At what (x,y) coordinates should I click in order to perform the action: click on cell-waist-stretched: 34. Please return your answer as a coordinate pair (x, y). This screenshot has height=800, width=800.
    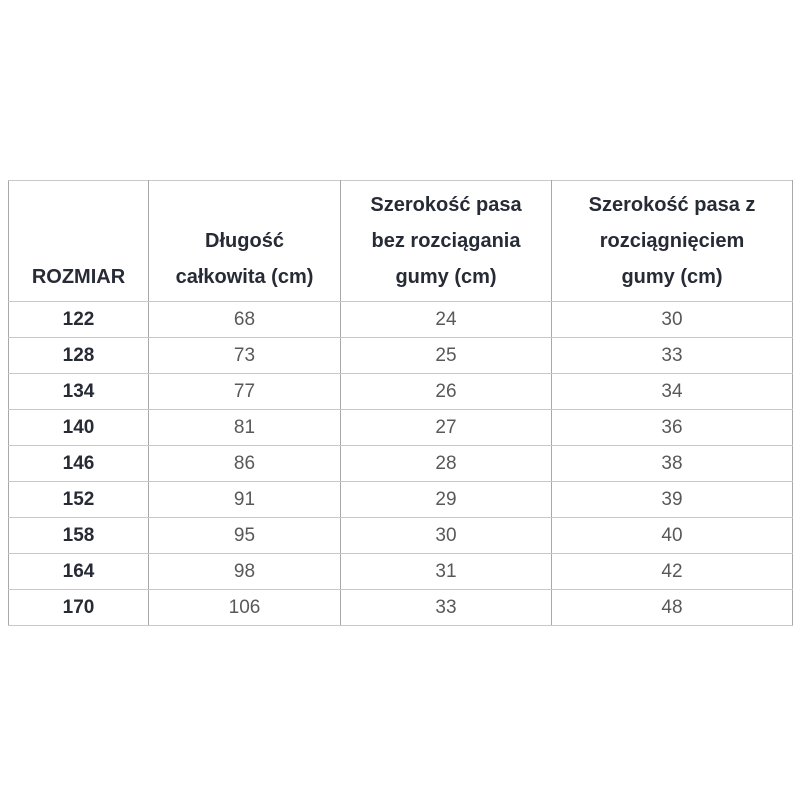
    Looking at the image, I should click on (672, 391).